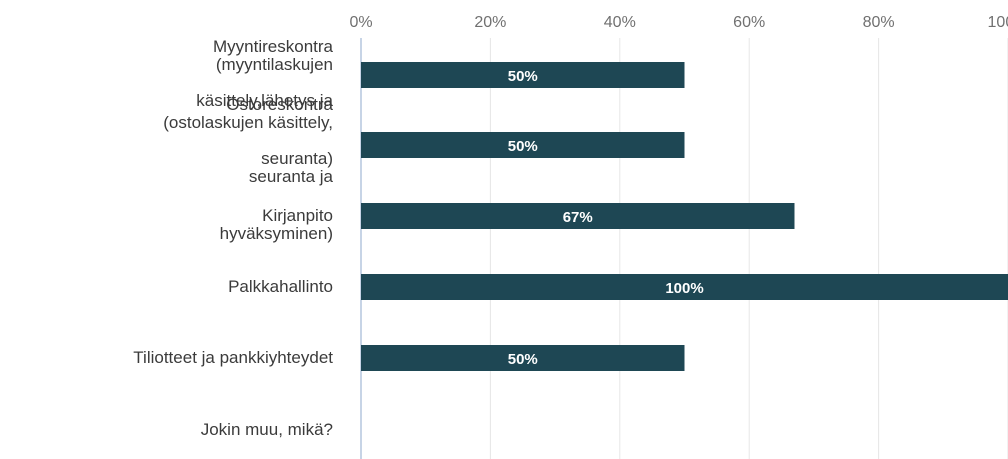  I want to click on x-tick-label: 20%, so click(490, 22).